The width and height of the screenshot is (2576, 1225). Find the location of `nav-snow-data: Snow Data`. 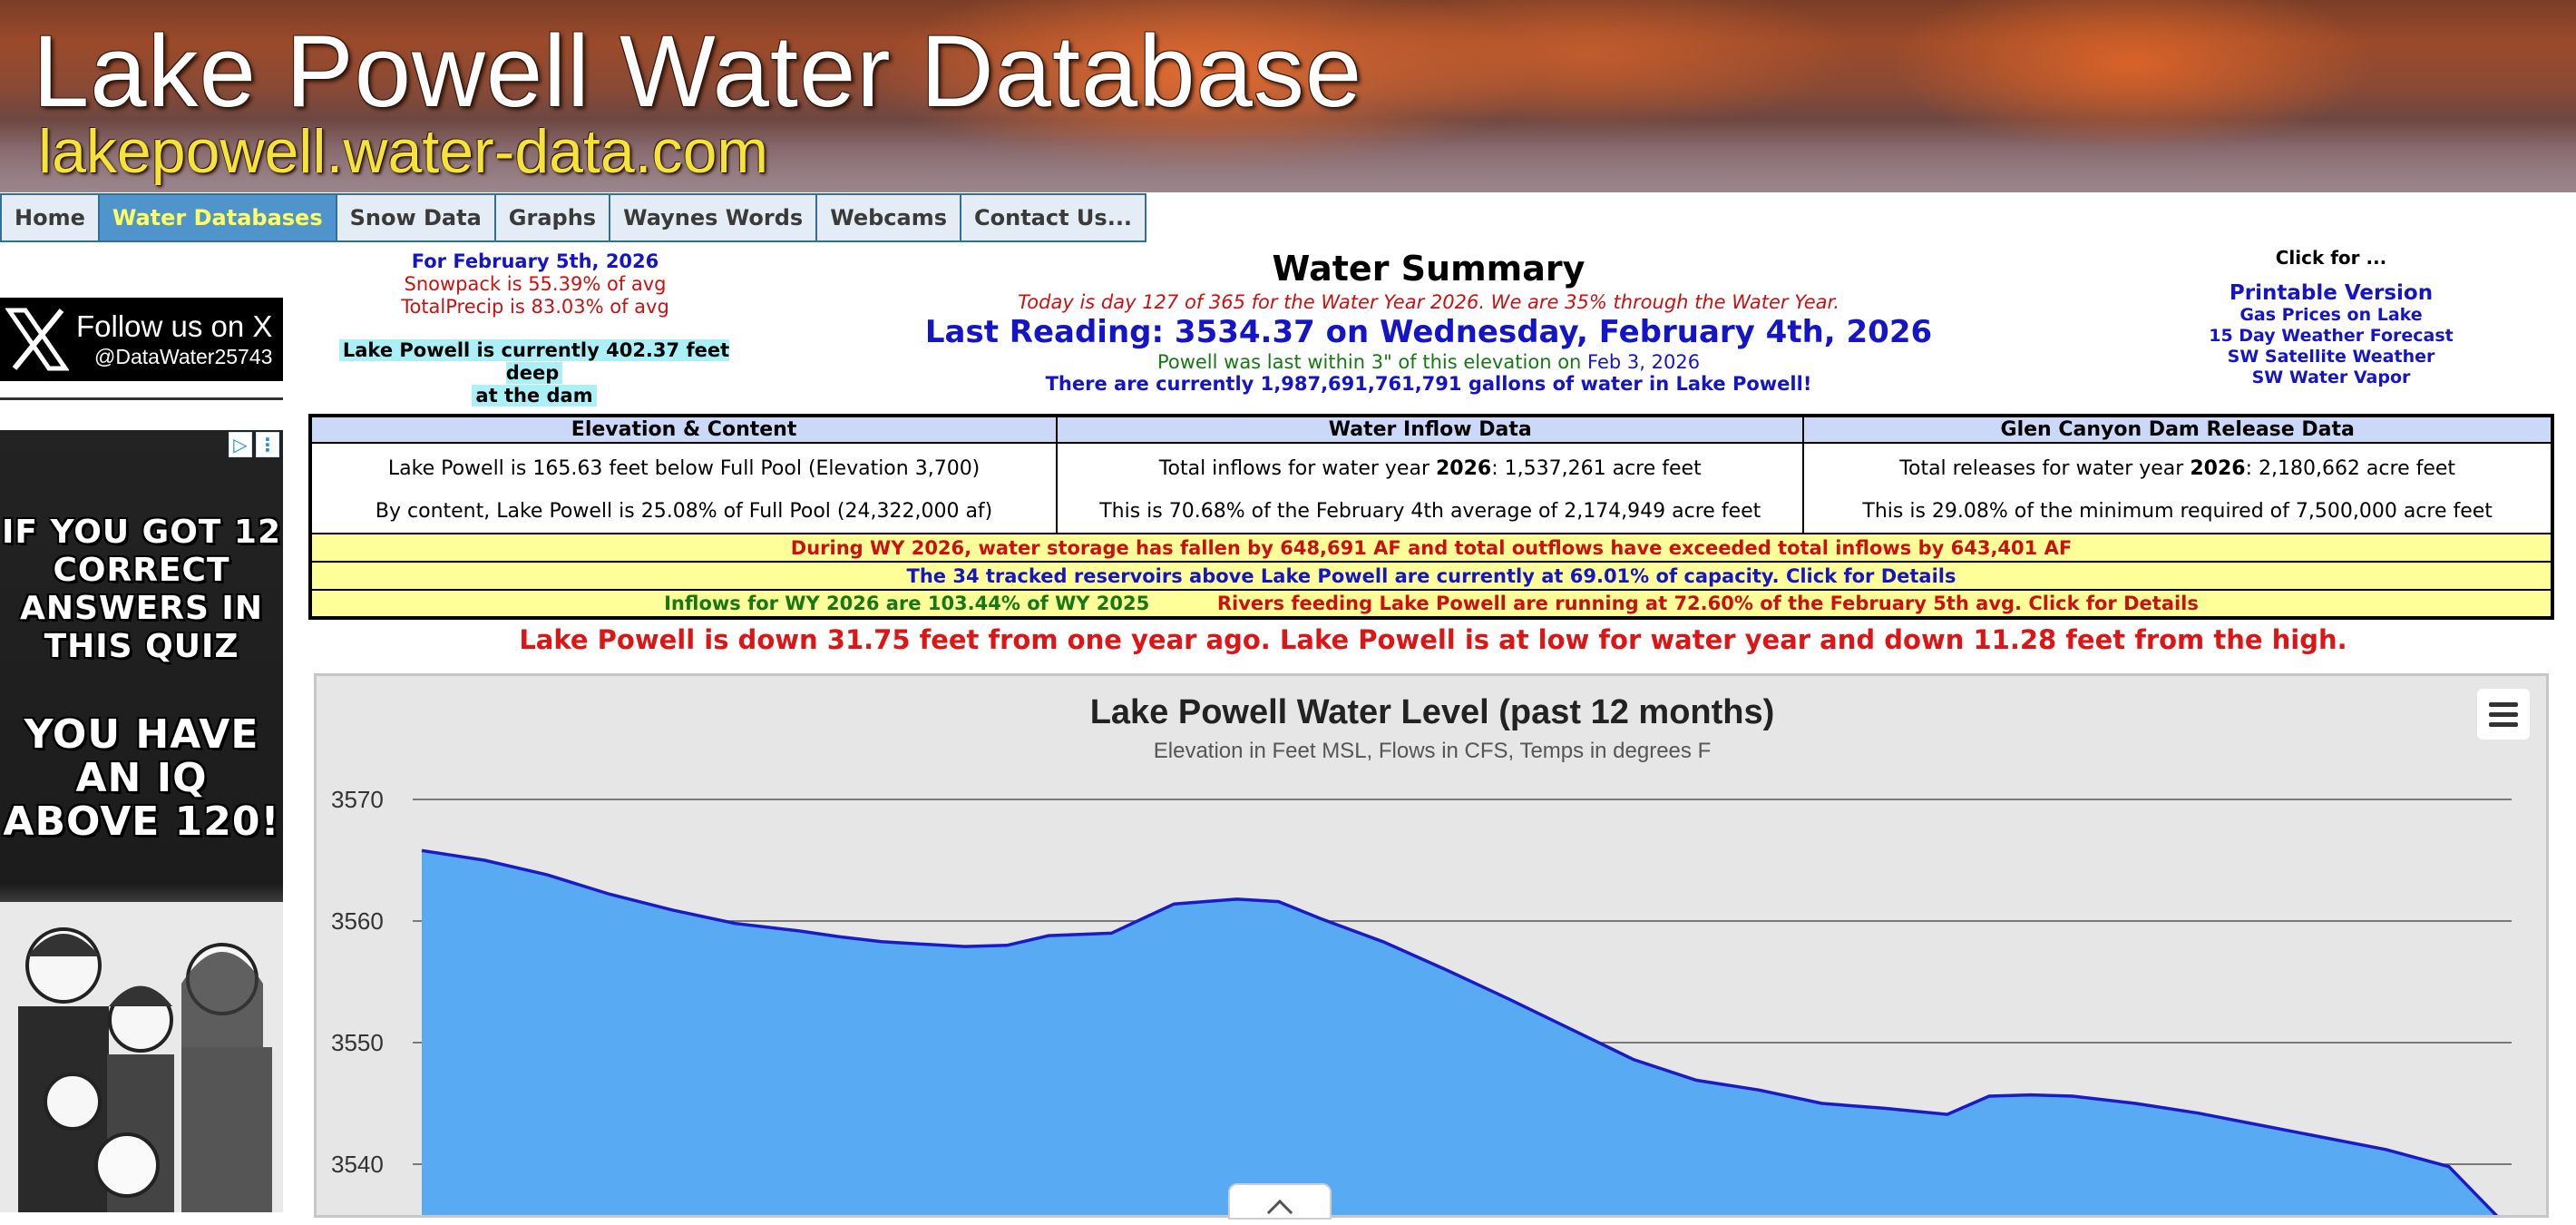

nav-snow-data: Snow Data is located at coordinates (415, 217).